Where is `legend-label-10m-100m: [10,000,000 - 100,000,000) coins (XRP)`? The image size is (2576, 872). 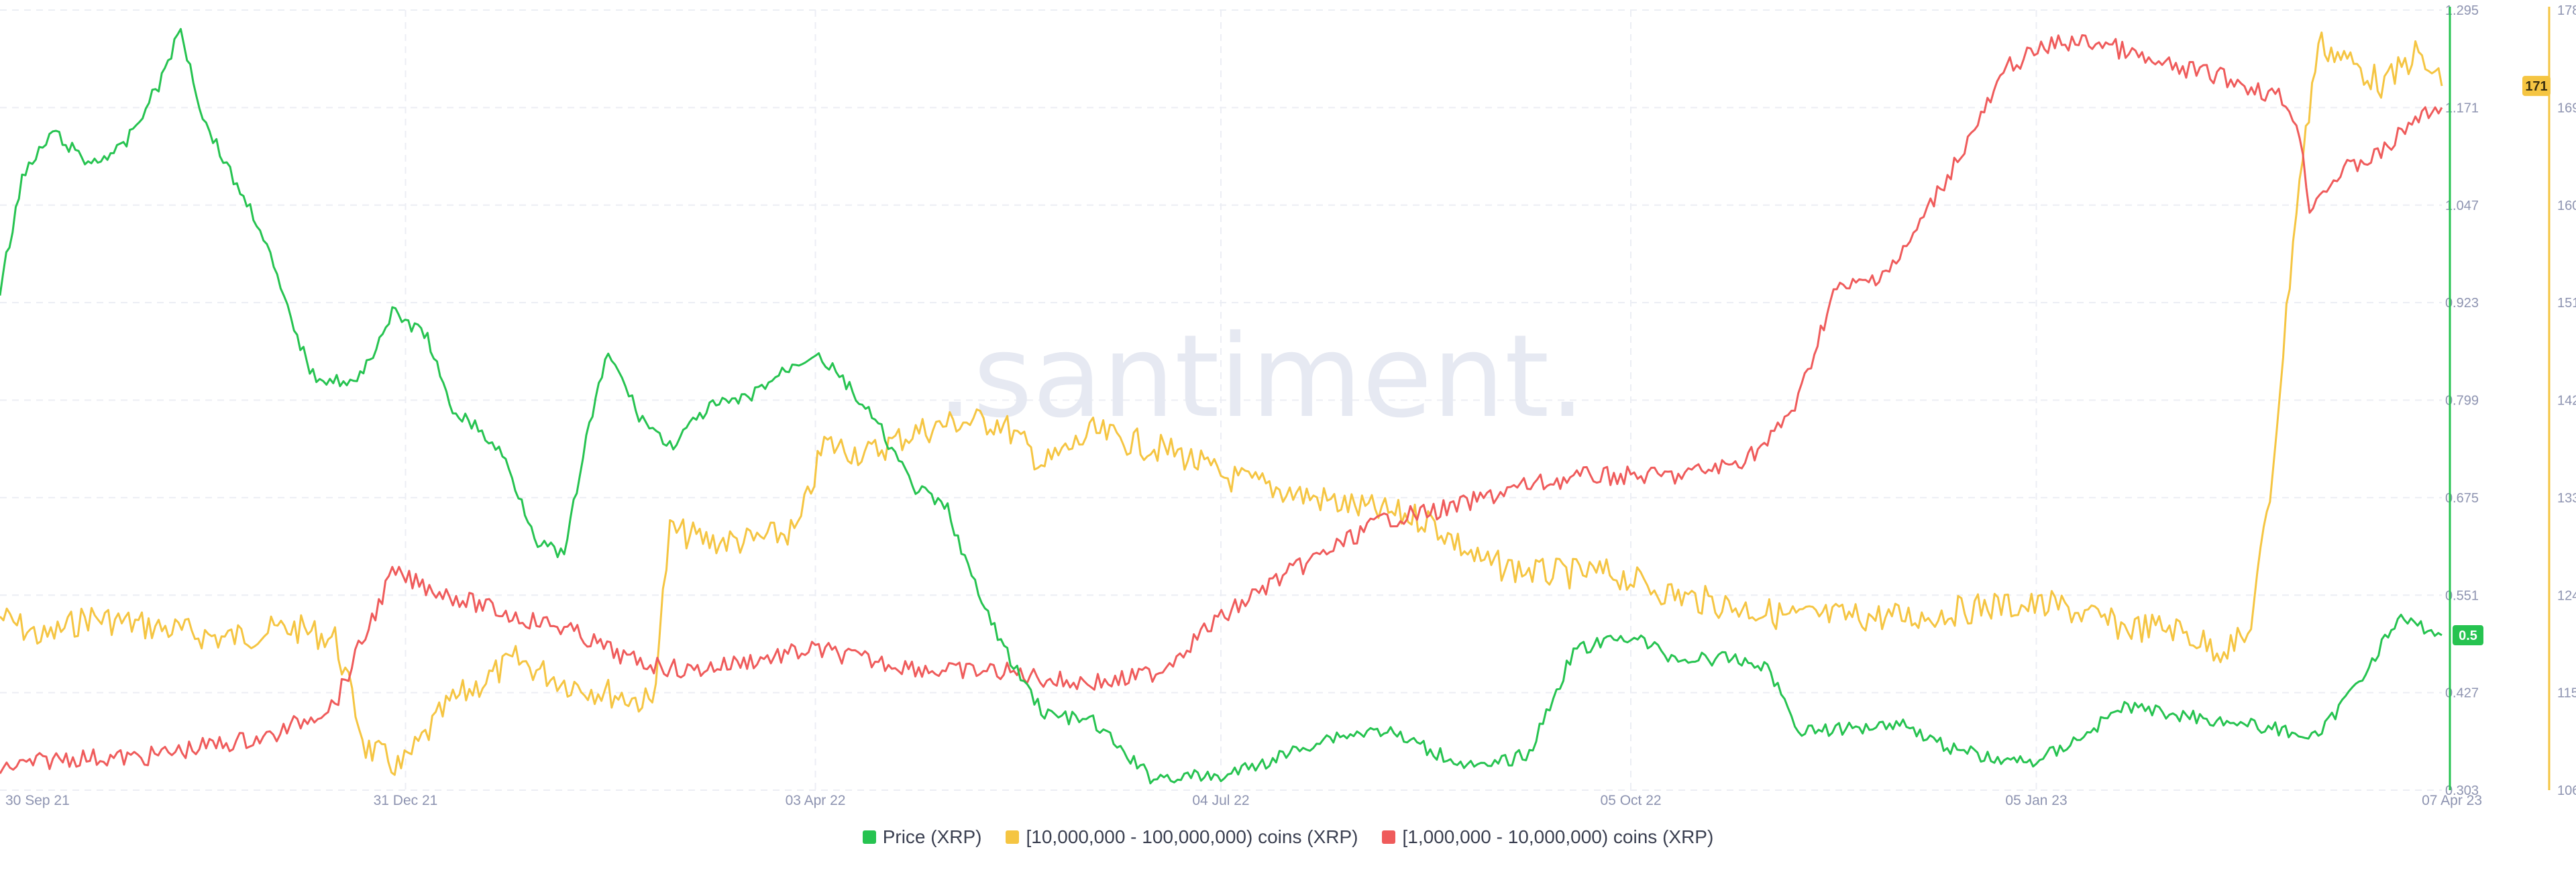 legend-label-10m-100m: [10,000,000 - 100,000,000) coins (XRP) is located at coordinates (1192, 836).